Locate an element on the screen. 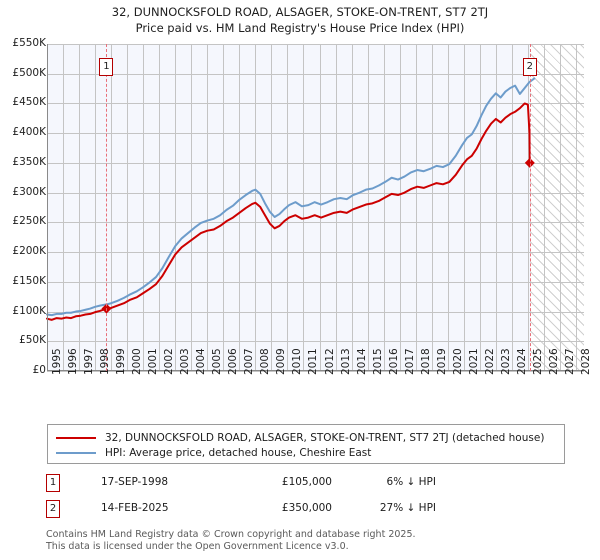 The image size is (600, 560). x-tick-label: 2010 is located at coordinates (297, 361).